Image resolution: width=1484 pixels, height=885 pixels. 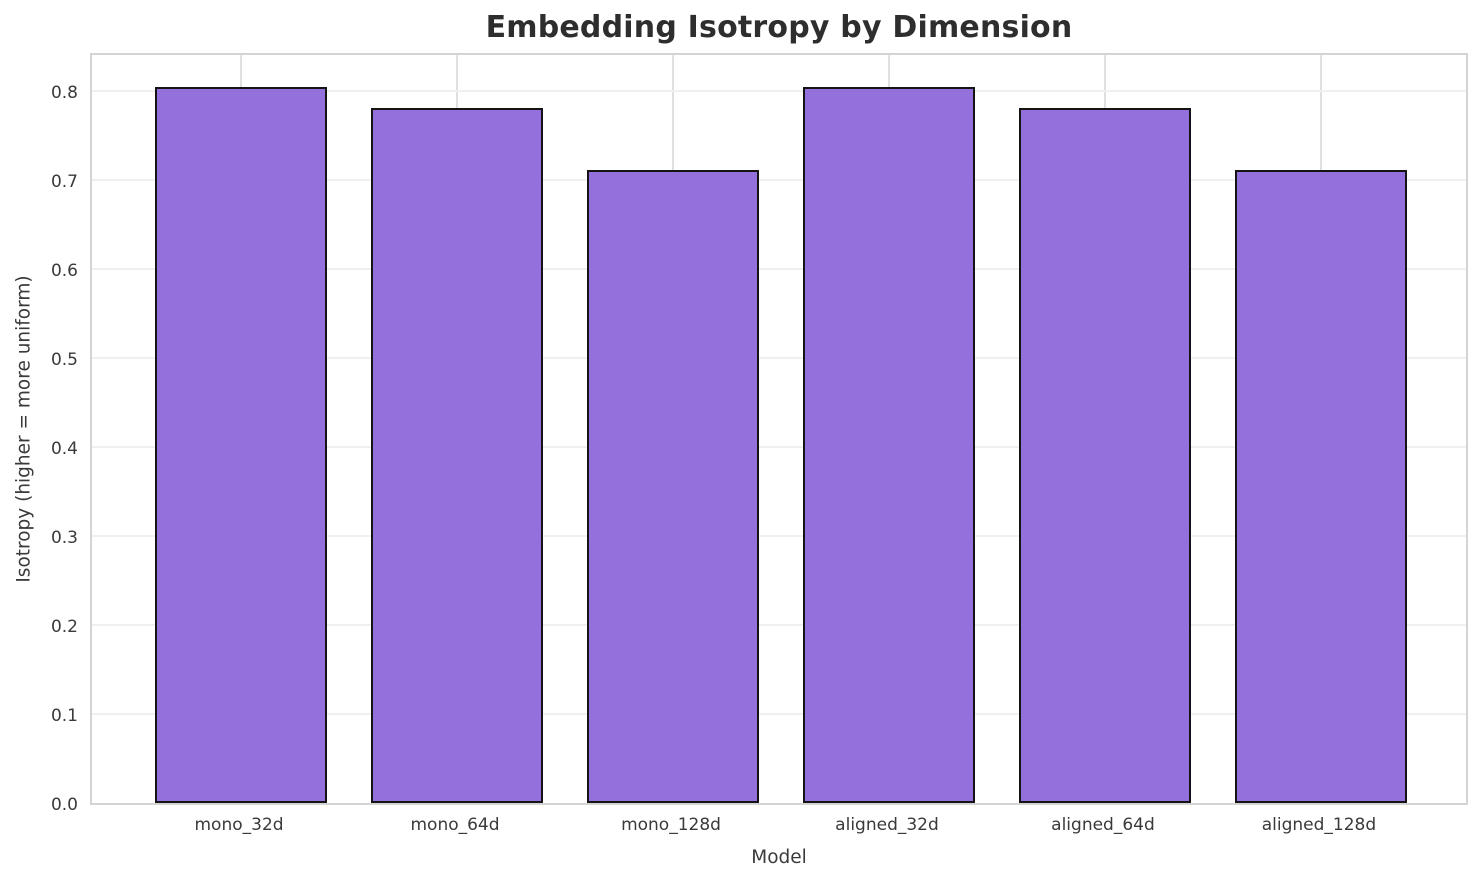 I want to click on y-tick-label: 0.7, so click(x=64, y=182).